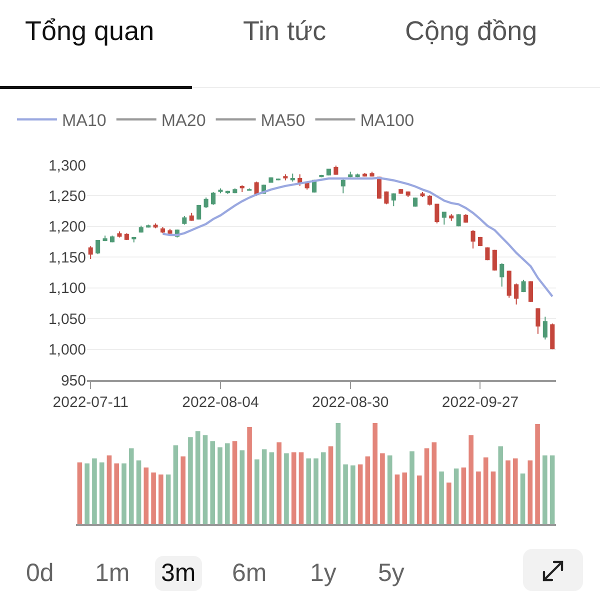 This screenshot has width=600, height=600. What do you see at coordinates (480, 402) in the screenshot?
I see `x-tick-label: 2022-09-27` at bounding box center [480, 402].